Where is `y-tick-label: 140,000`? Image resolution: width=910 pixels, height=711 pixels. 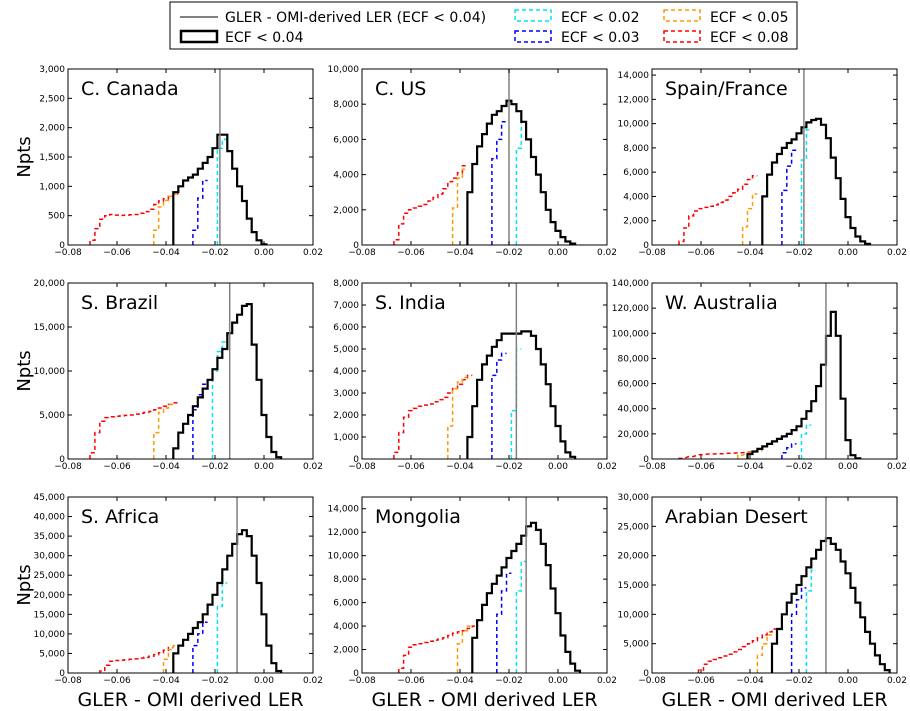
y-tick-label: 140,000 is located at coordinates (630, 284).